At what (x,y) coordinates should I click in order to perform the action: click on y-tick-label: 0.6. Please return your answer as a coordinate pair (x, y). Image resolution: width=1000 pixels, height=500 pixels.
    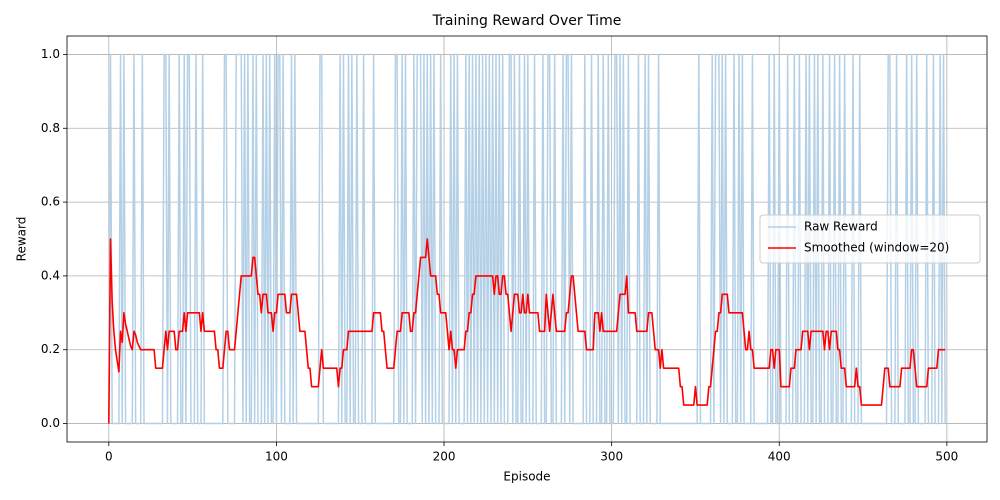
    Looking at the image, I should click on (50, 202).